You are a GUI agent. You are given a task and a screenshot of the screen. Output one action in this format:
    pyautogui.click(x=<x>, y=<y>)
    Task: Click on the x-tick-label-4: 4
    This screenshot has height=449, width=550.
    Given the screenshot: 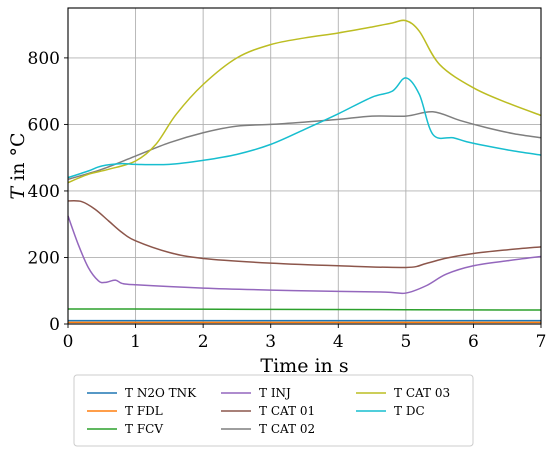 What is the action you would take?
    pyautogui.click(x=338, y=342)
    